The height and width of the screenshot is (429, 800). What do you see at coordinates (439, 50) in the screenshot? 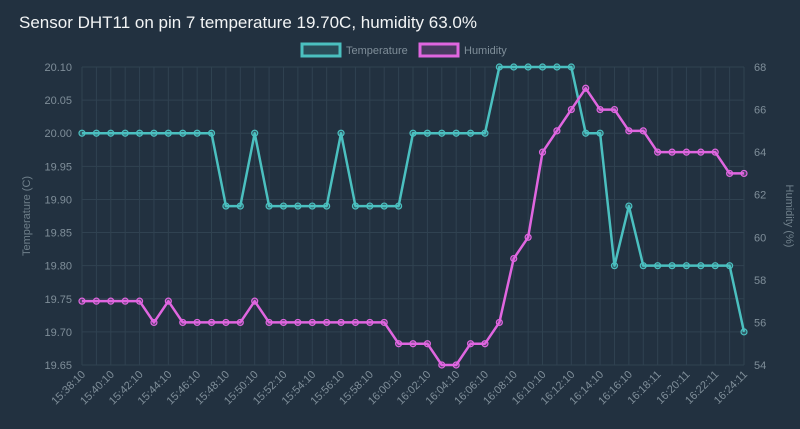
I see `legend-humidity-swatch` at bounding box center [439, 50].